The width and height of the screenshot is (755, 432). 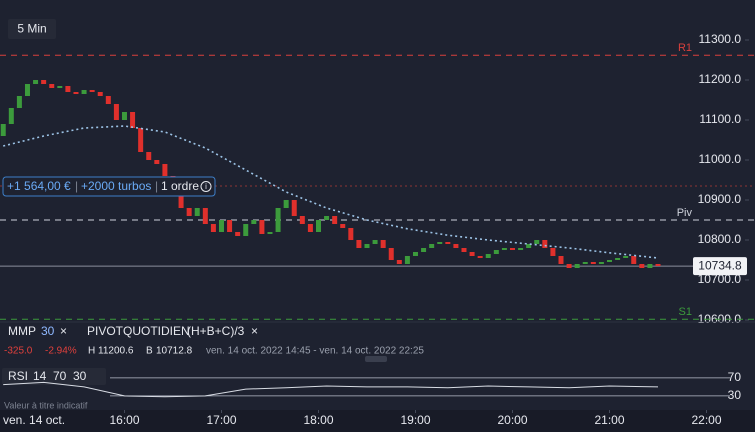 What do you see at coordinates (22, 331) in the screenshot?
I see `indicator-name: MMP` at bounding box center [22, 331].